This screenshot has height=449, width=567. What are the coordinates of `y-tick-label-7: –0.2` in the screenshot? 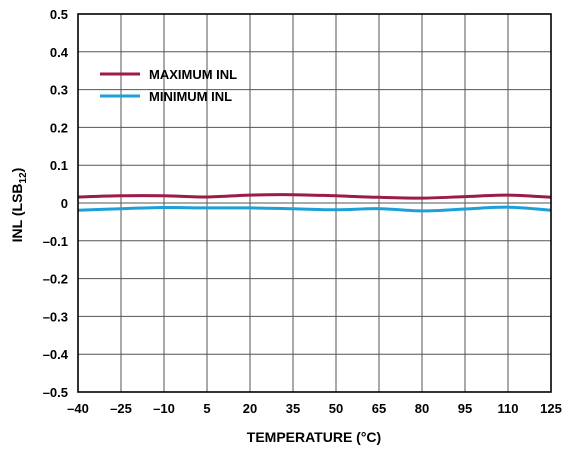 It's located at (55, 279).